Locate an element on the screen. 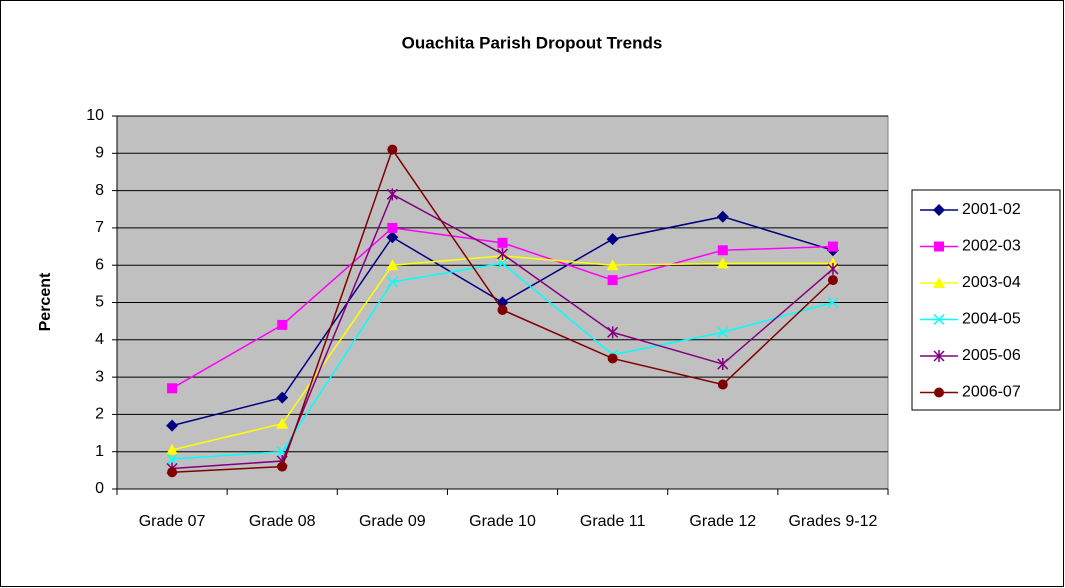 This screenshot has height=588, width=1065. legend-box is located at coordinates (986, 300).